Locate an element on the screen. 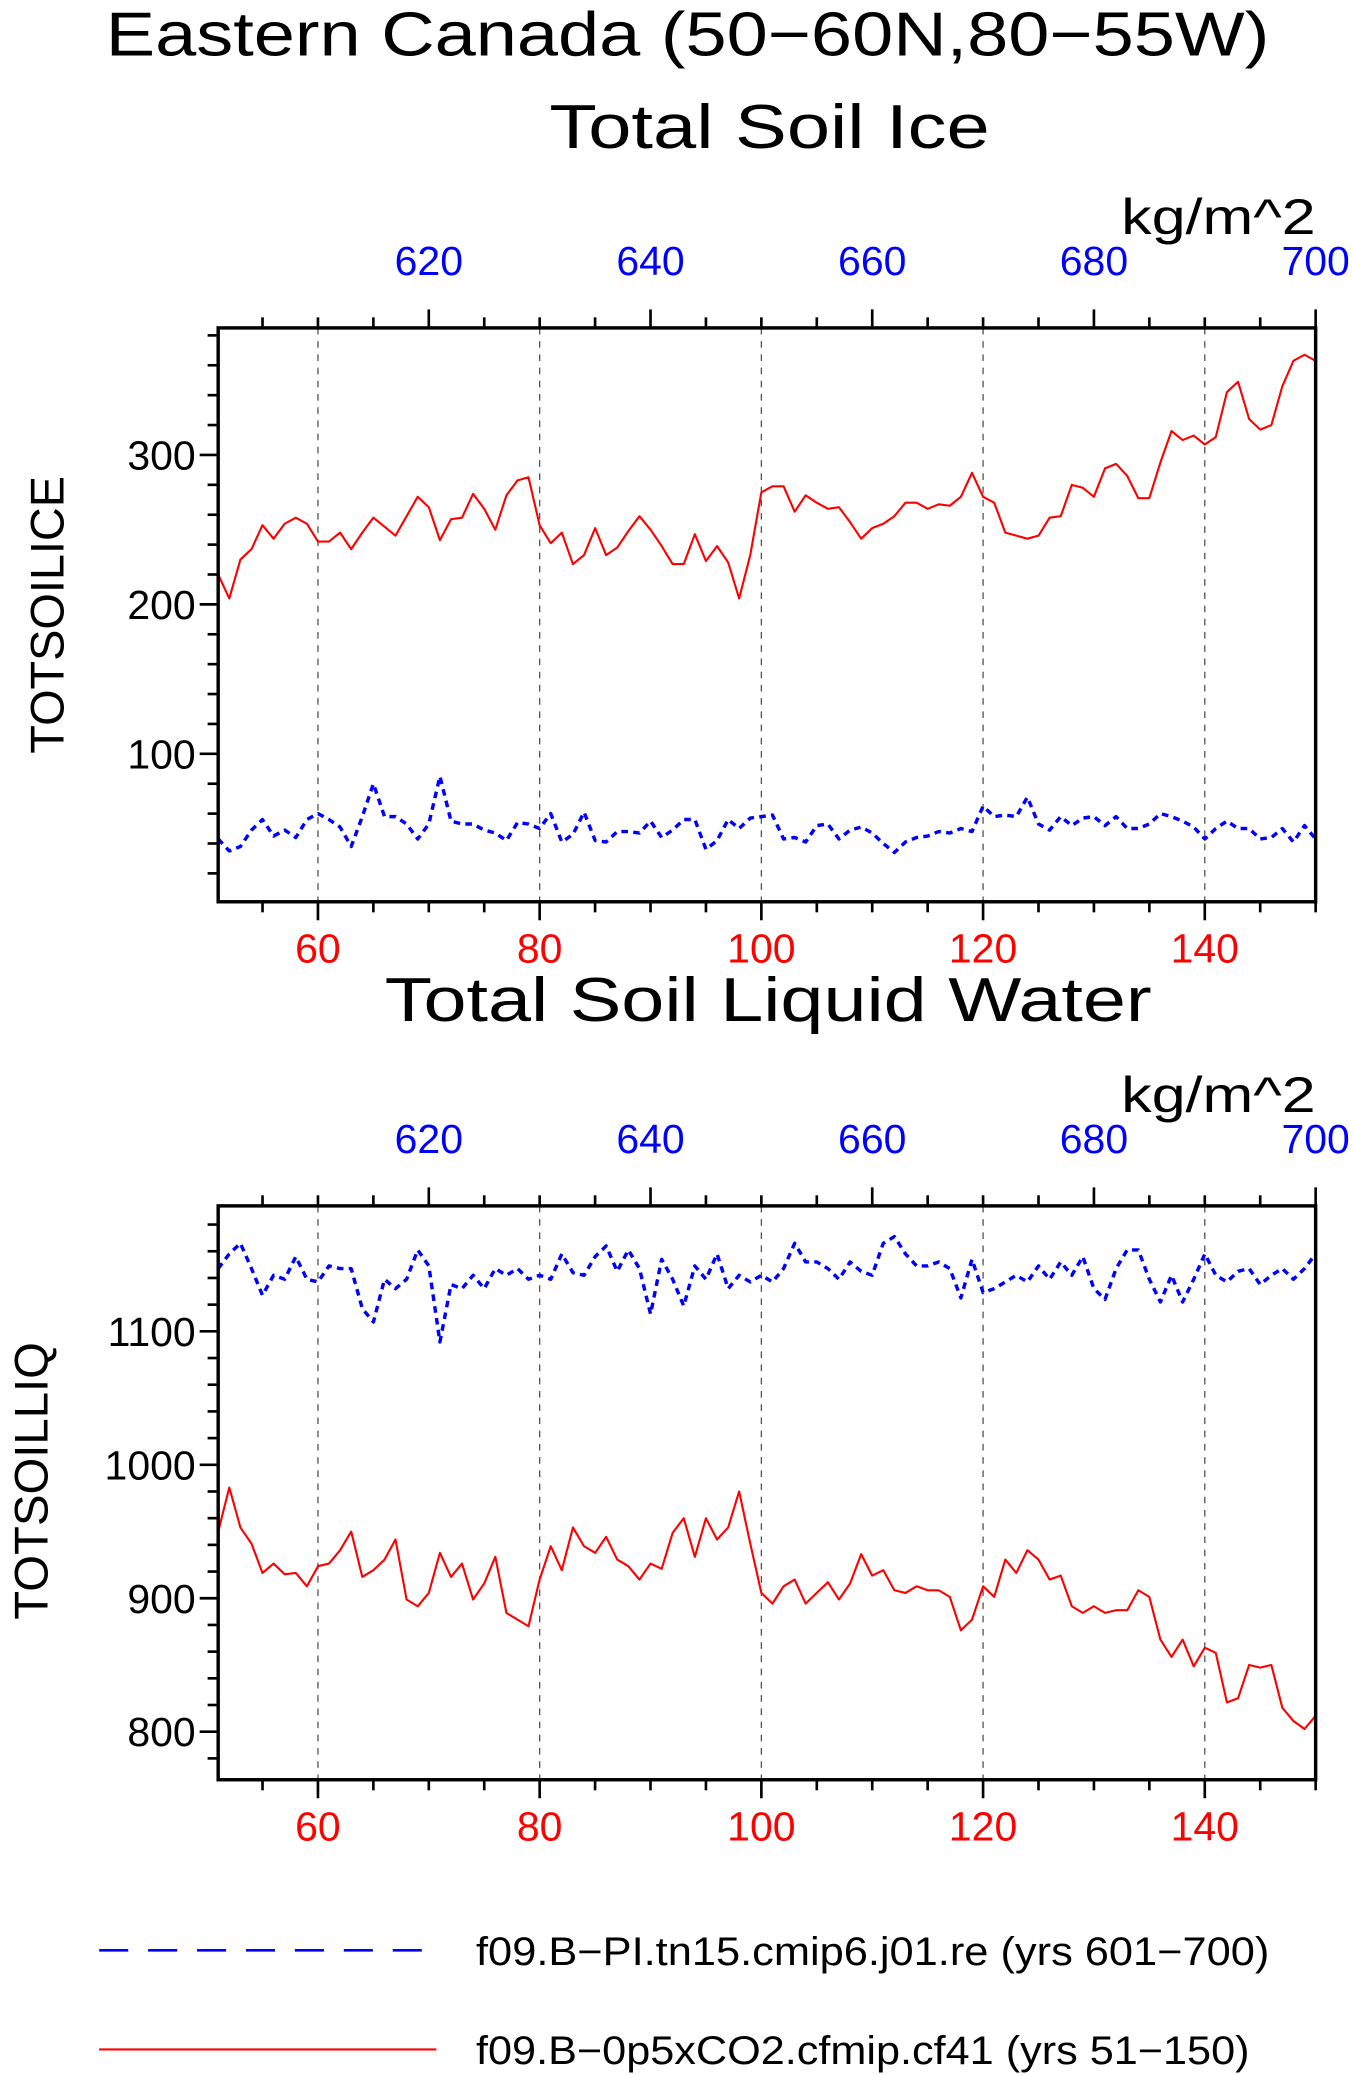 The width and height of the screenshot is (1354, 2075). y-tick-label: 1100 is located at coordinates (152, 1332).